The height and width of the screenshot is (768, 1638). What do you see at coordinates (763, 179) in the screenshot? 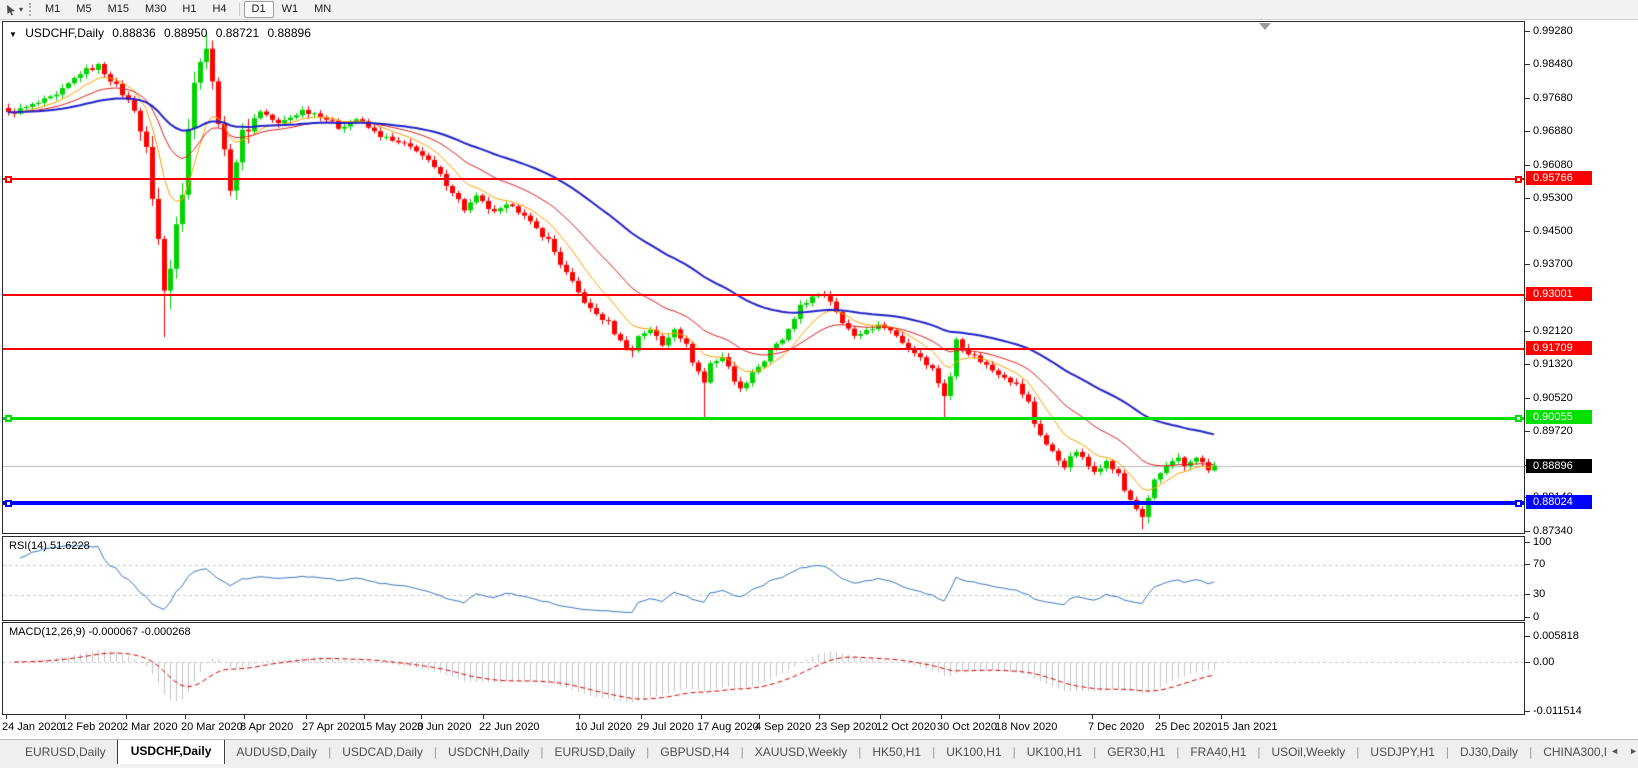
I see `hline-0.95766` at bounding box center [763, 179].